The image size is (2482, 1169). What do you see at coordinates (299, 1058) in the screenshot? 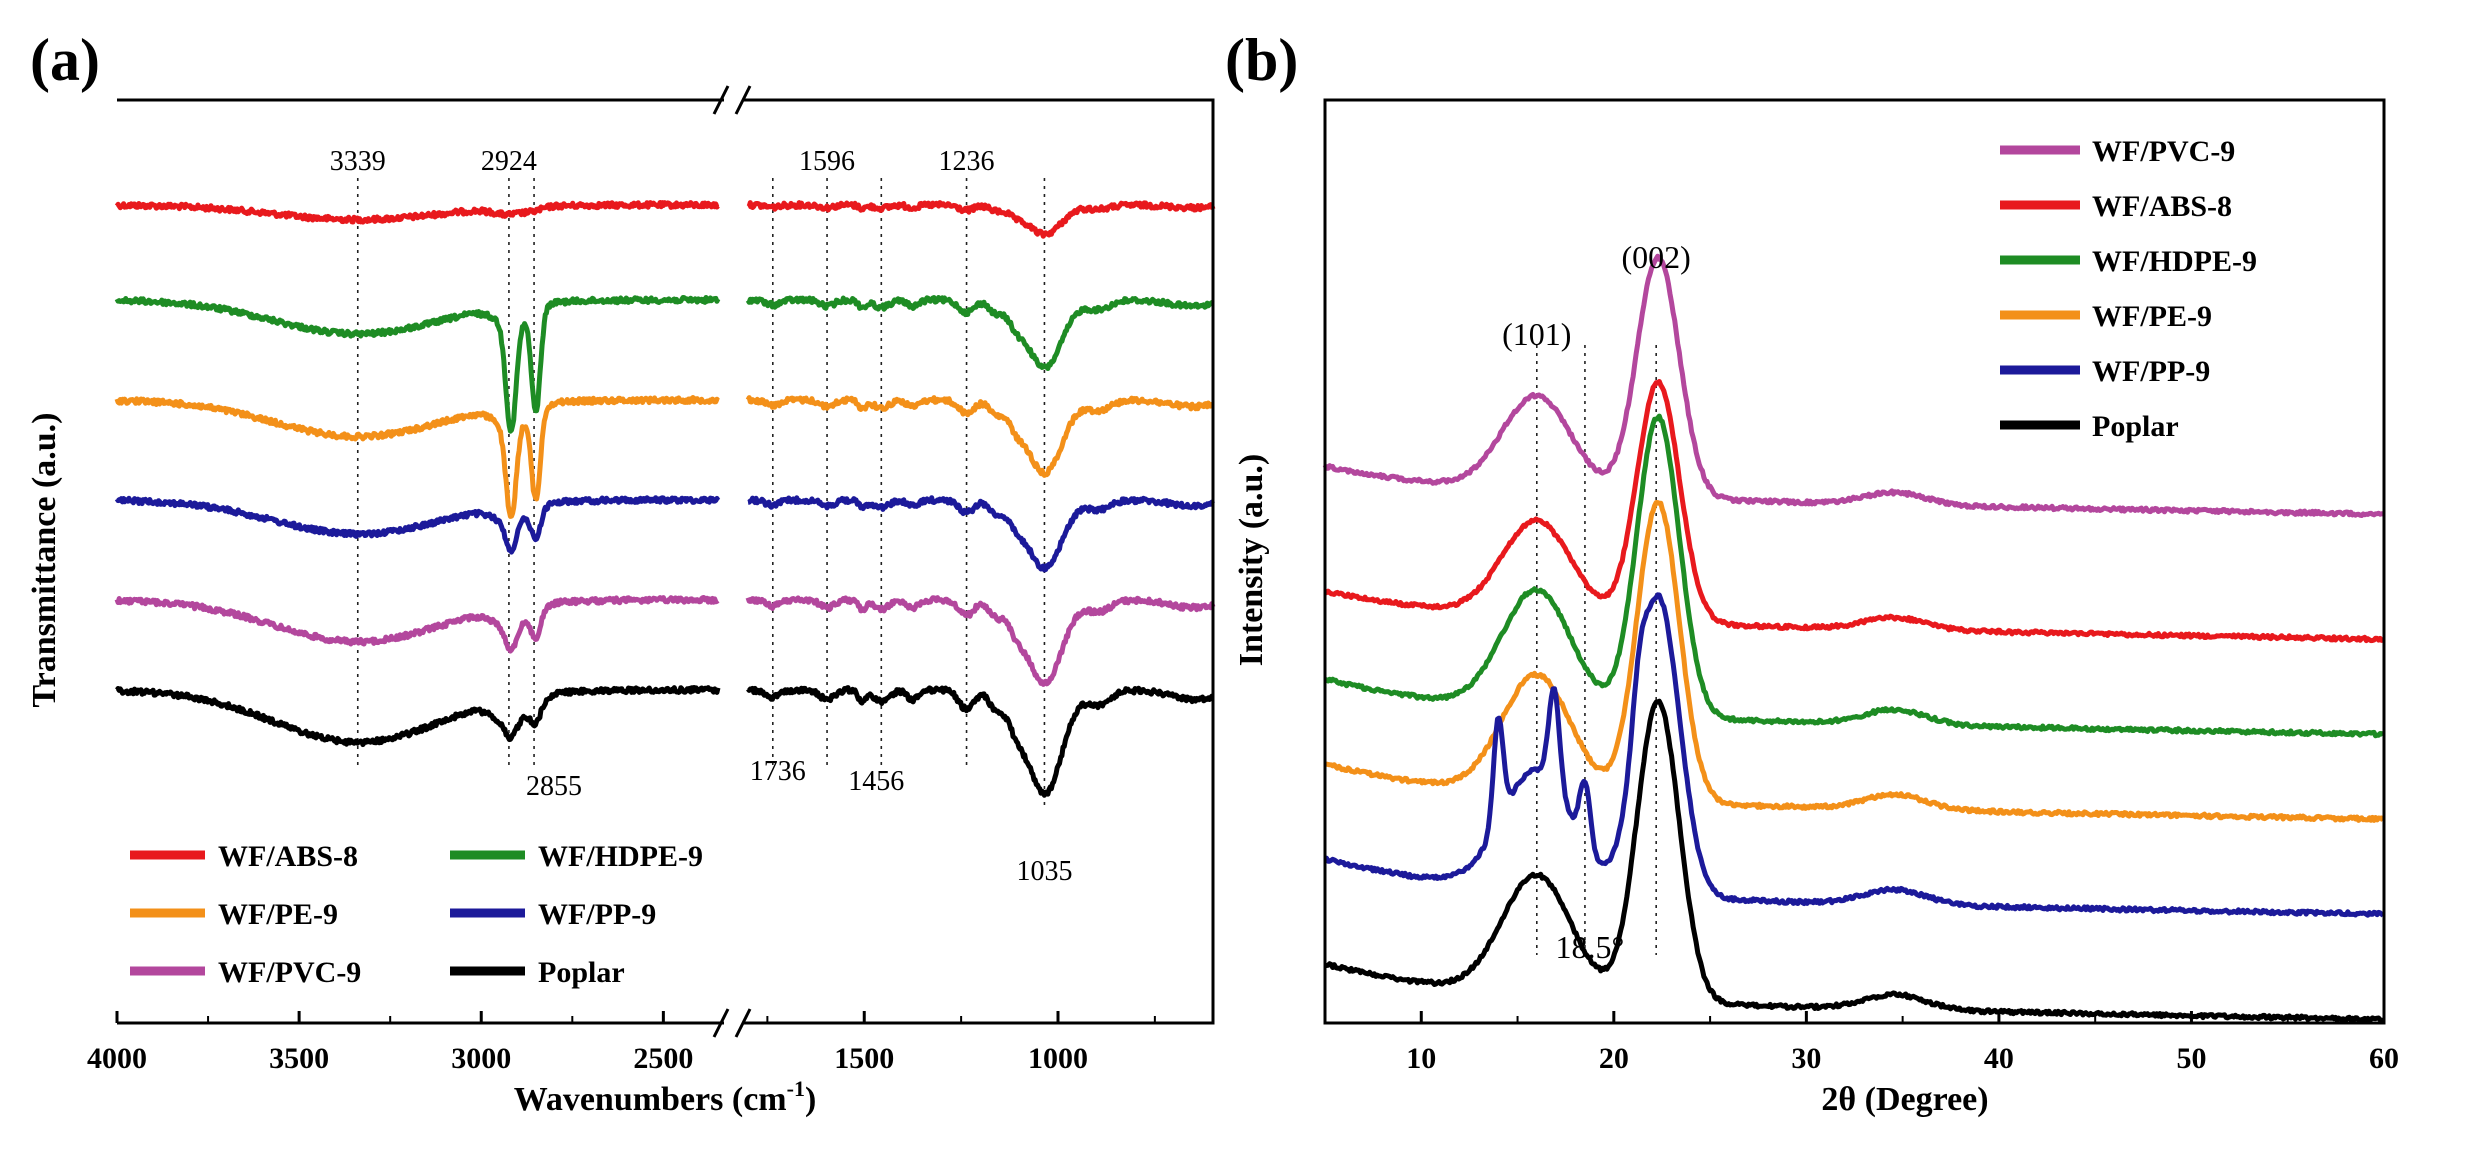
I see `x-tick-label-3500: 3500` at bounding box center [299, 1058].